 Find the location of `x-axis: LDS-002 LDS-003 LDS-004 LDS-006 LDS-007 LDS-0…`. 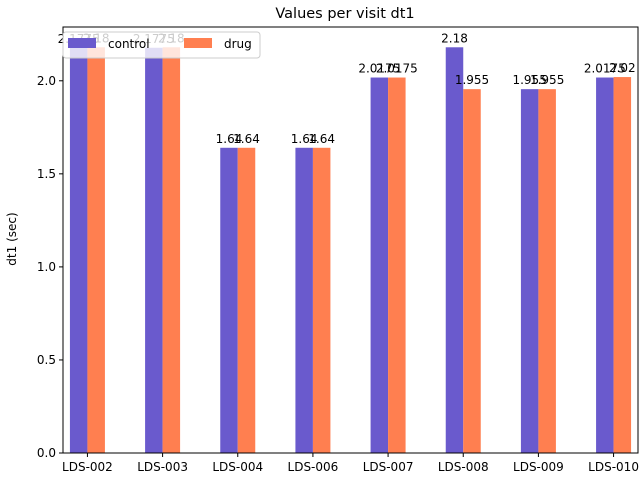

x-axis: LDS-002 LDS-003 LDS-004 LDS-006 LDS-007 LDS-0… is located at coordinates (350, 463).